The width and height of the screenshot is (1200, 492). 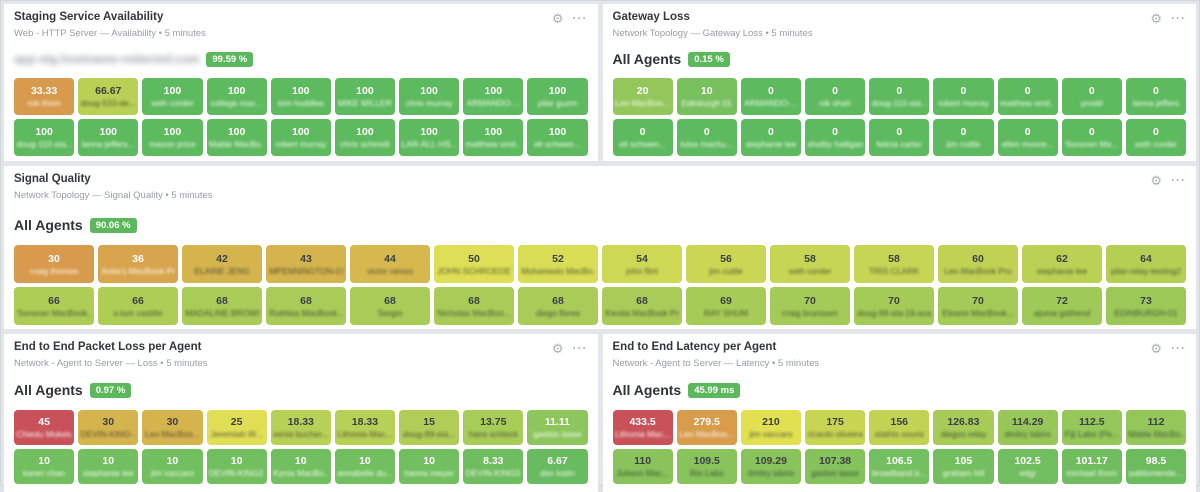 What do you see at coordinates (1156, 96) in the screenshot?
I see `agent-tile: 0 lanna jeffers` at bounding box center [1156, 96].